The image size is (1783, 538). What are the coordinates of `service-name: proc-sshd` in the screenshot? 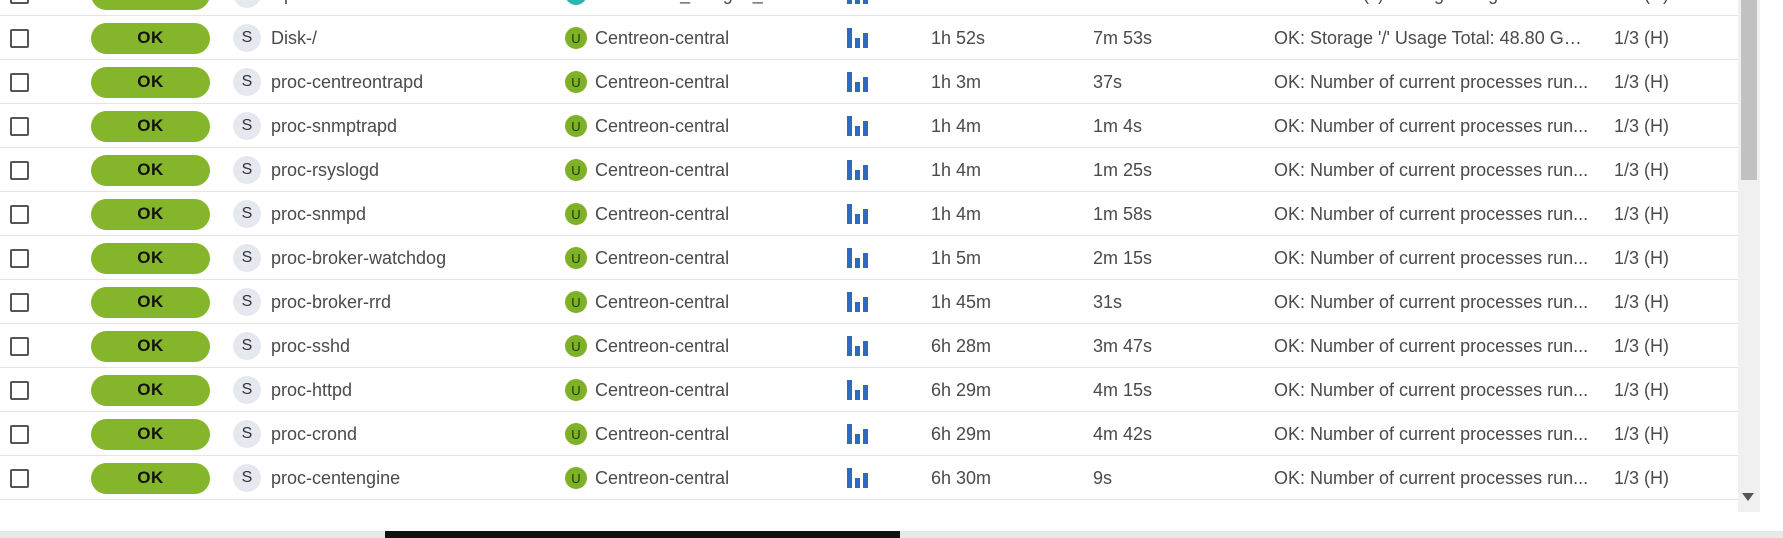 It's located at (311, 345).